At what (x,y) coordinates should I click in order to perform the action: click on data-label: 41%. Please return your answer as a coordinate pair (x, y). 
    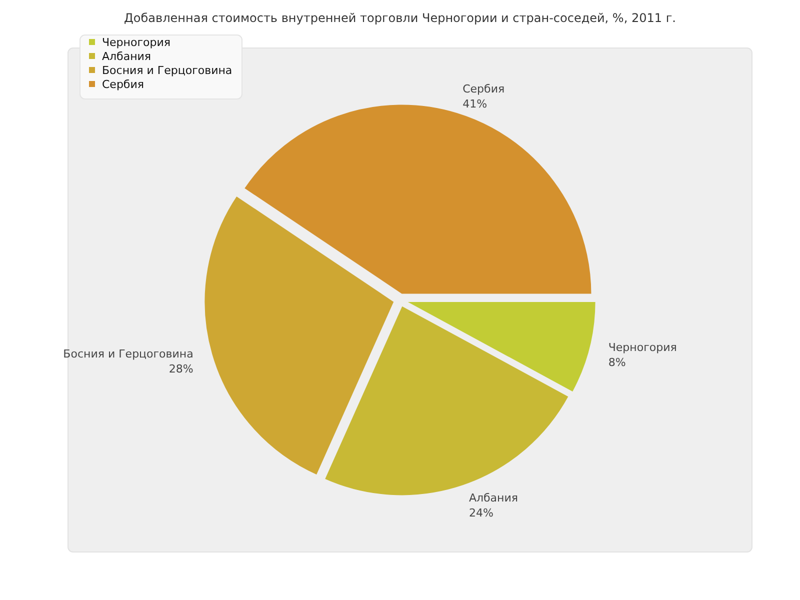
    Looking at the image, I should click on (475, 103).